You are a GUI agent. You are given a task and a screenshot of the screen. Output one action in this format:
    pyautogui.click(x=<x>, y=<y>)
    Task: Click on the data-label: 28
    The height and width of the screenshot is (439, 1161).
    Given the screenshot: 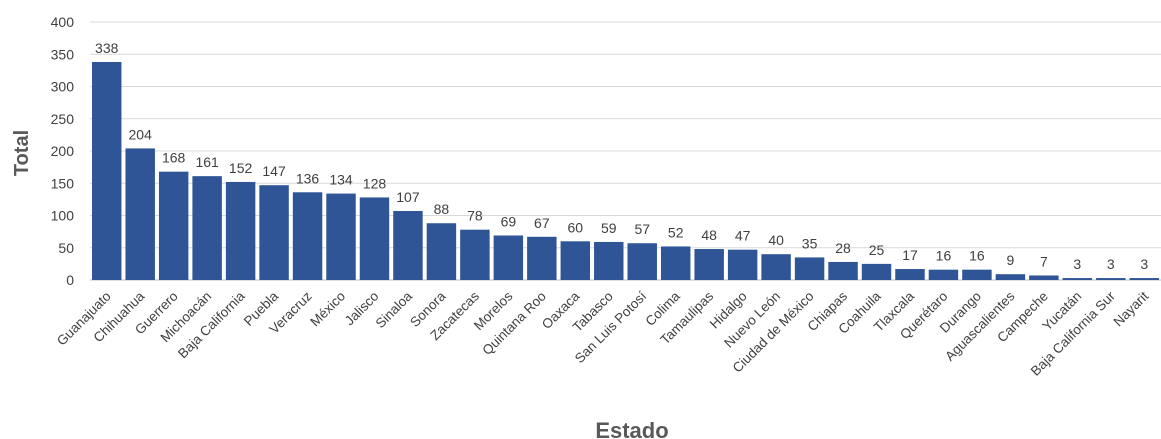 What is the action you would take?
    pyautogui.click(x=843, y=248)
    